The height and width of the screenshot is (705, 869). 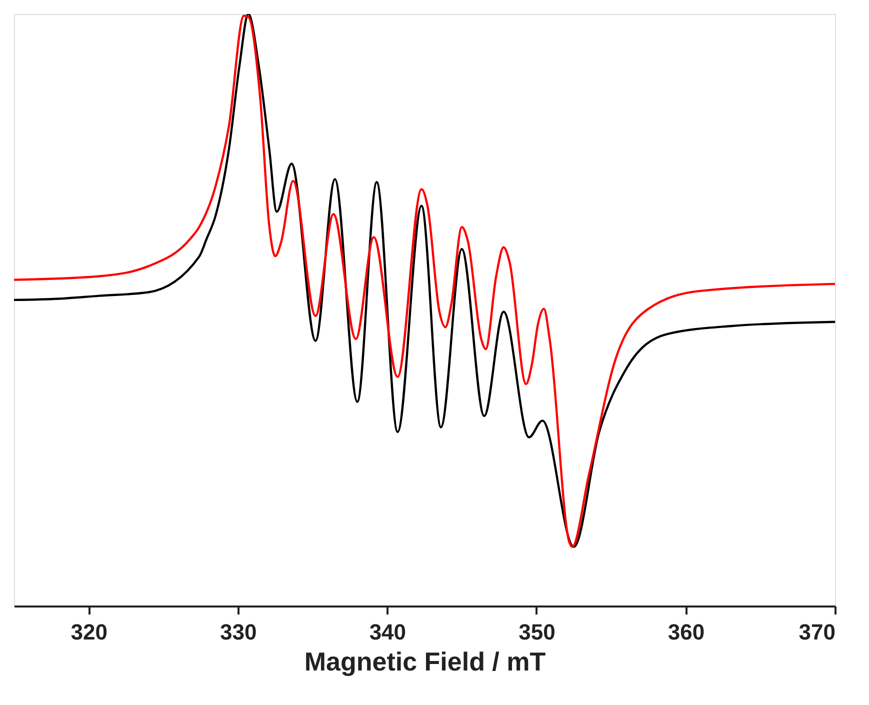 What do you see at coordinates (89, 632) in the screenshot?
I see `x-tick-label: 320` at bounding box center [89, 632].